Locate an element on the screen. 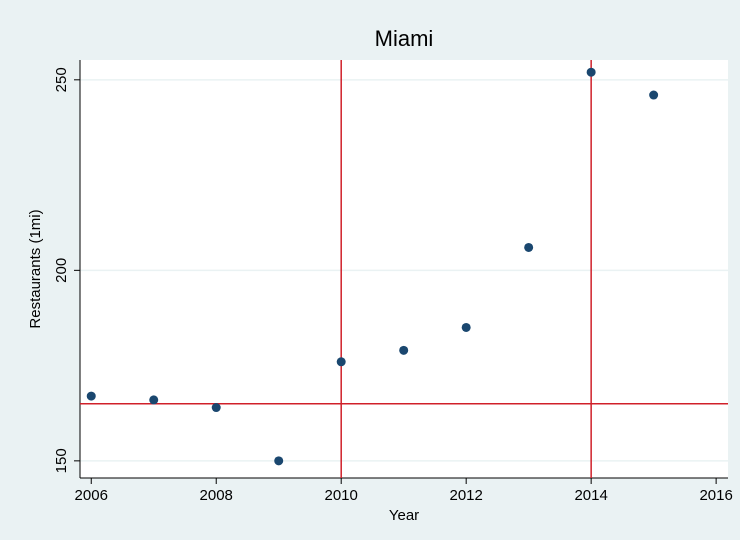  y-tick-label: 250 is located at coordinates (61, 79).